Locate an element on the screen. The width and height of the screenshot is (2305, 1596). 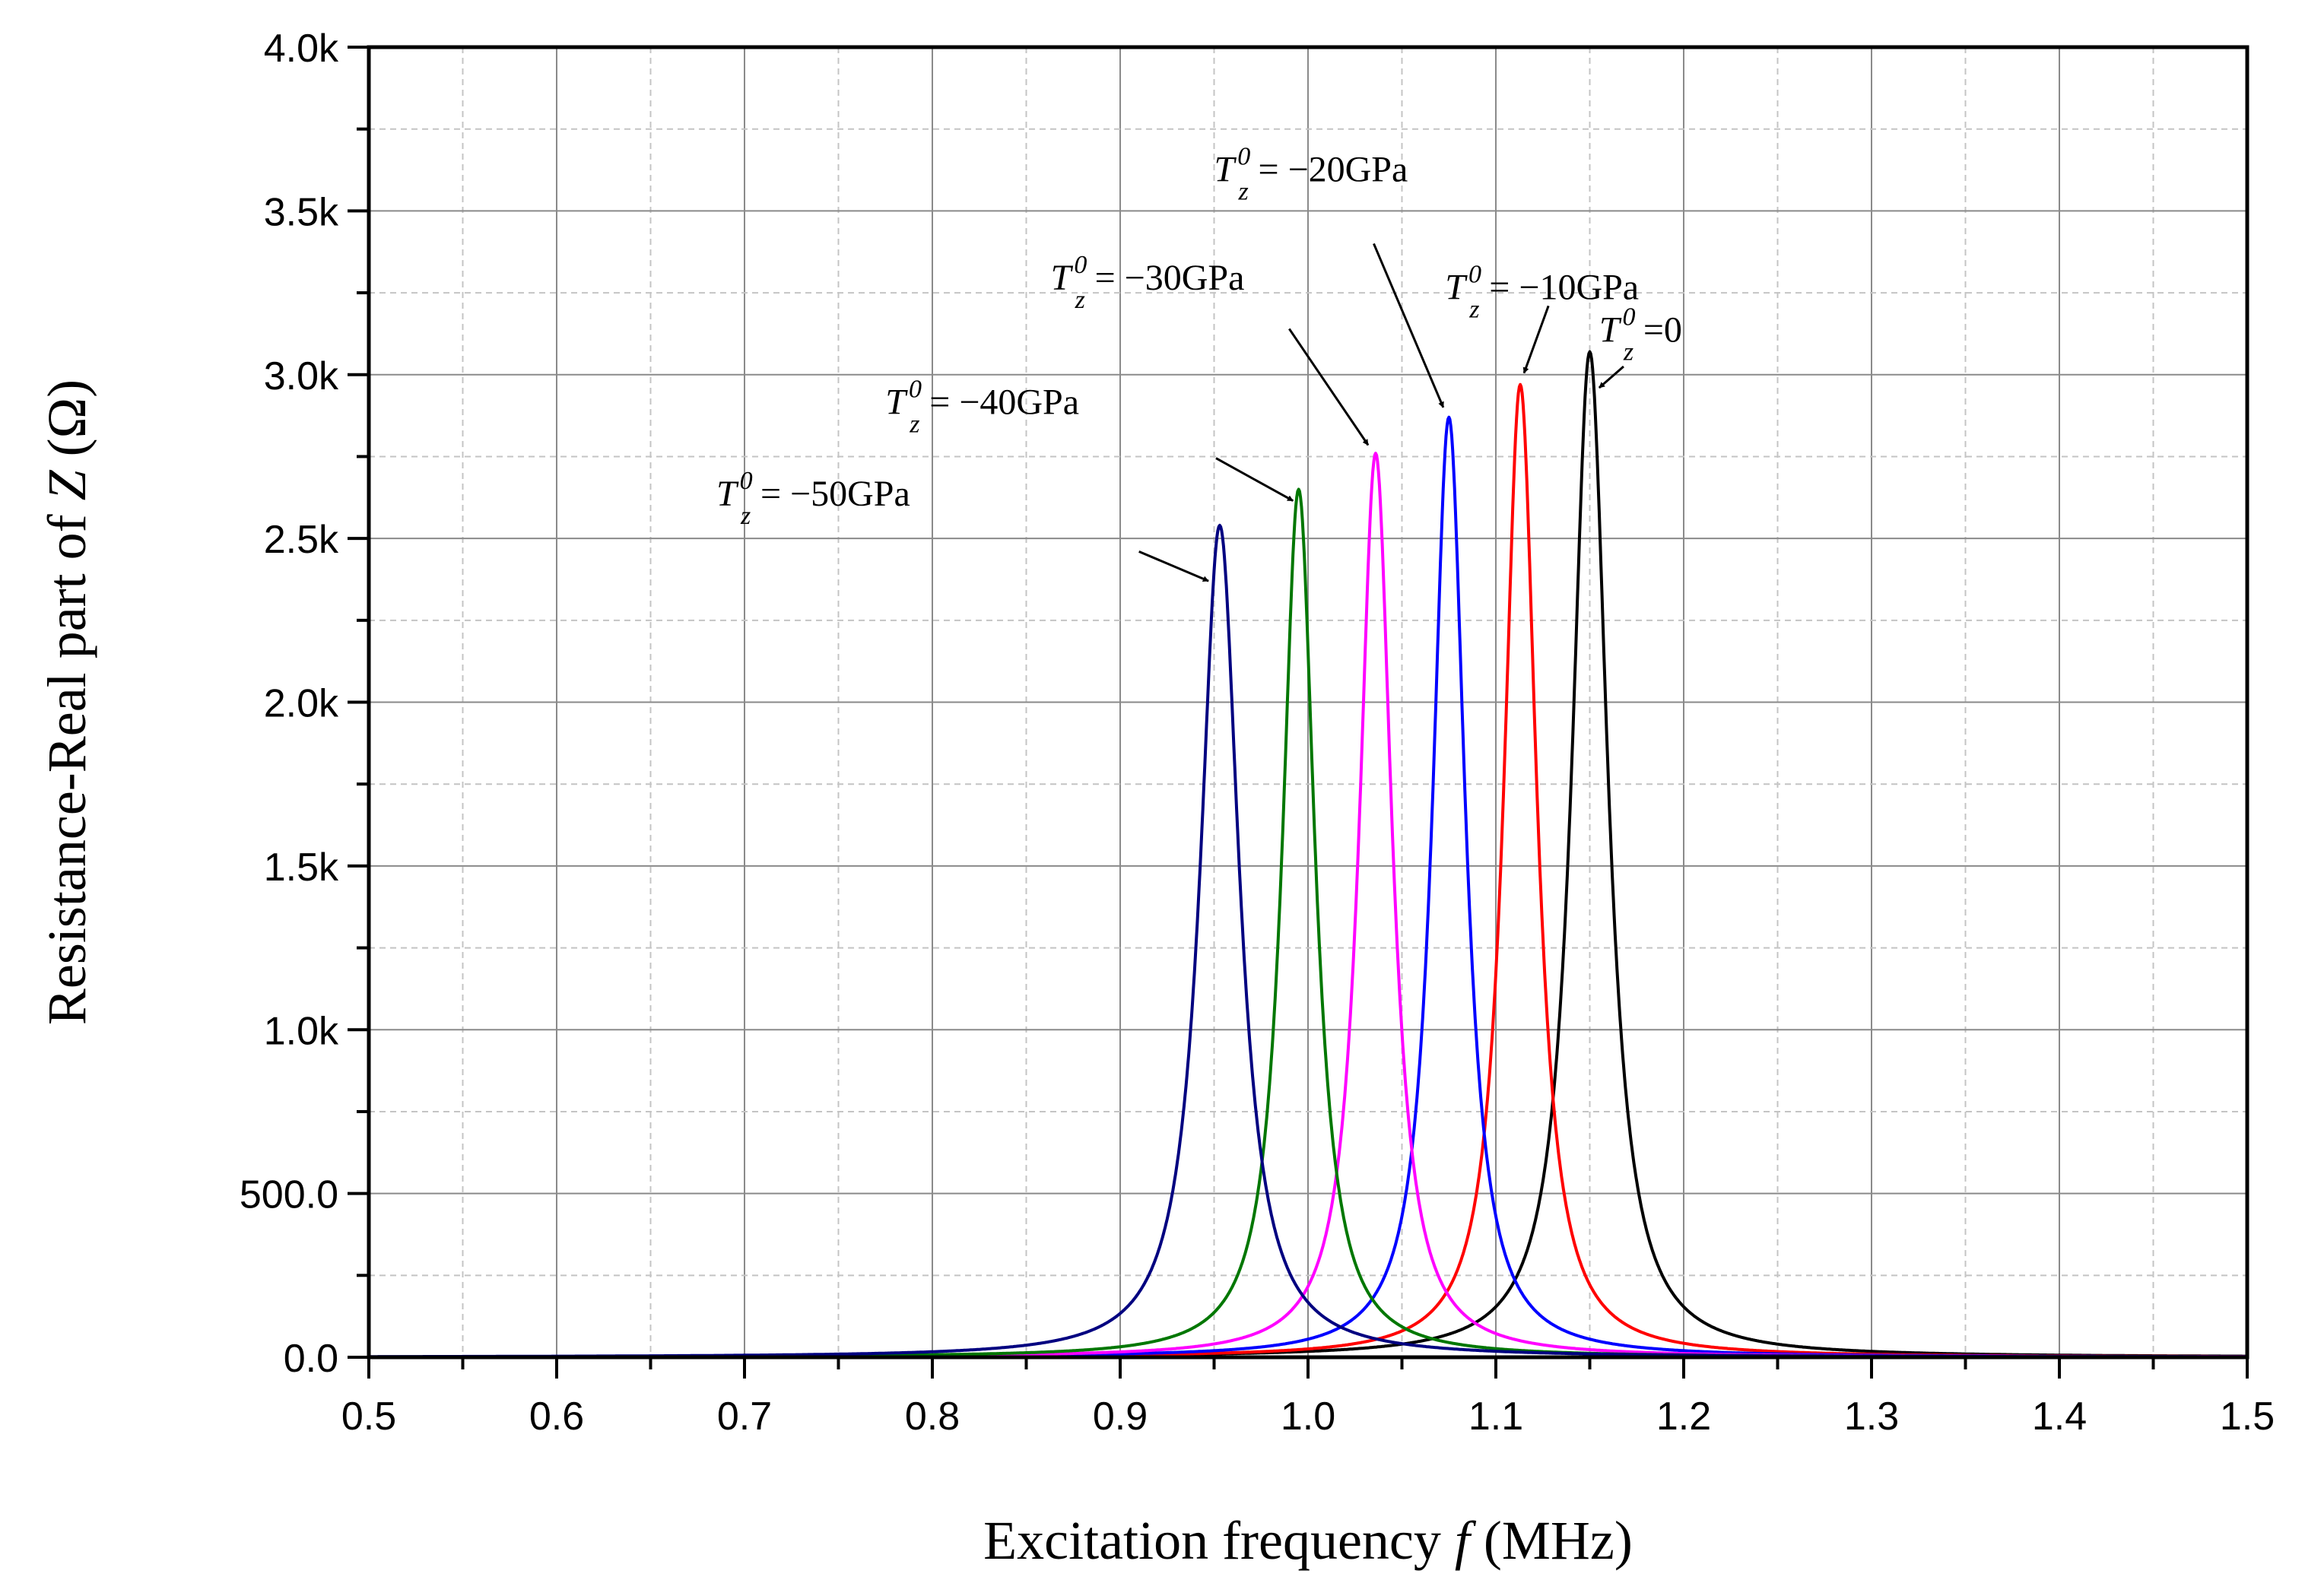
y-tick-label: 4.0k is located at coordinates (301, 49).